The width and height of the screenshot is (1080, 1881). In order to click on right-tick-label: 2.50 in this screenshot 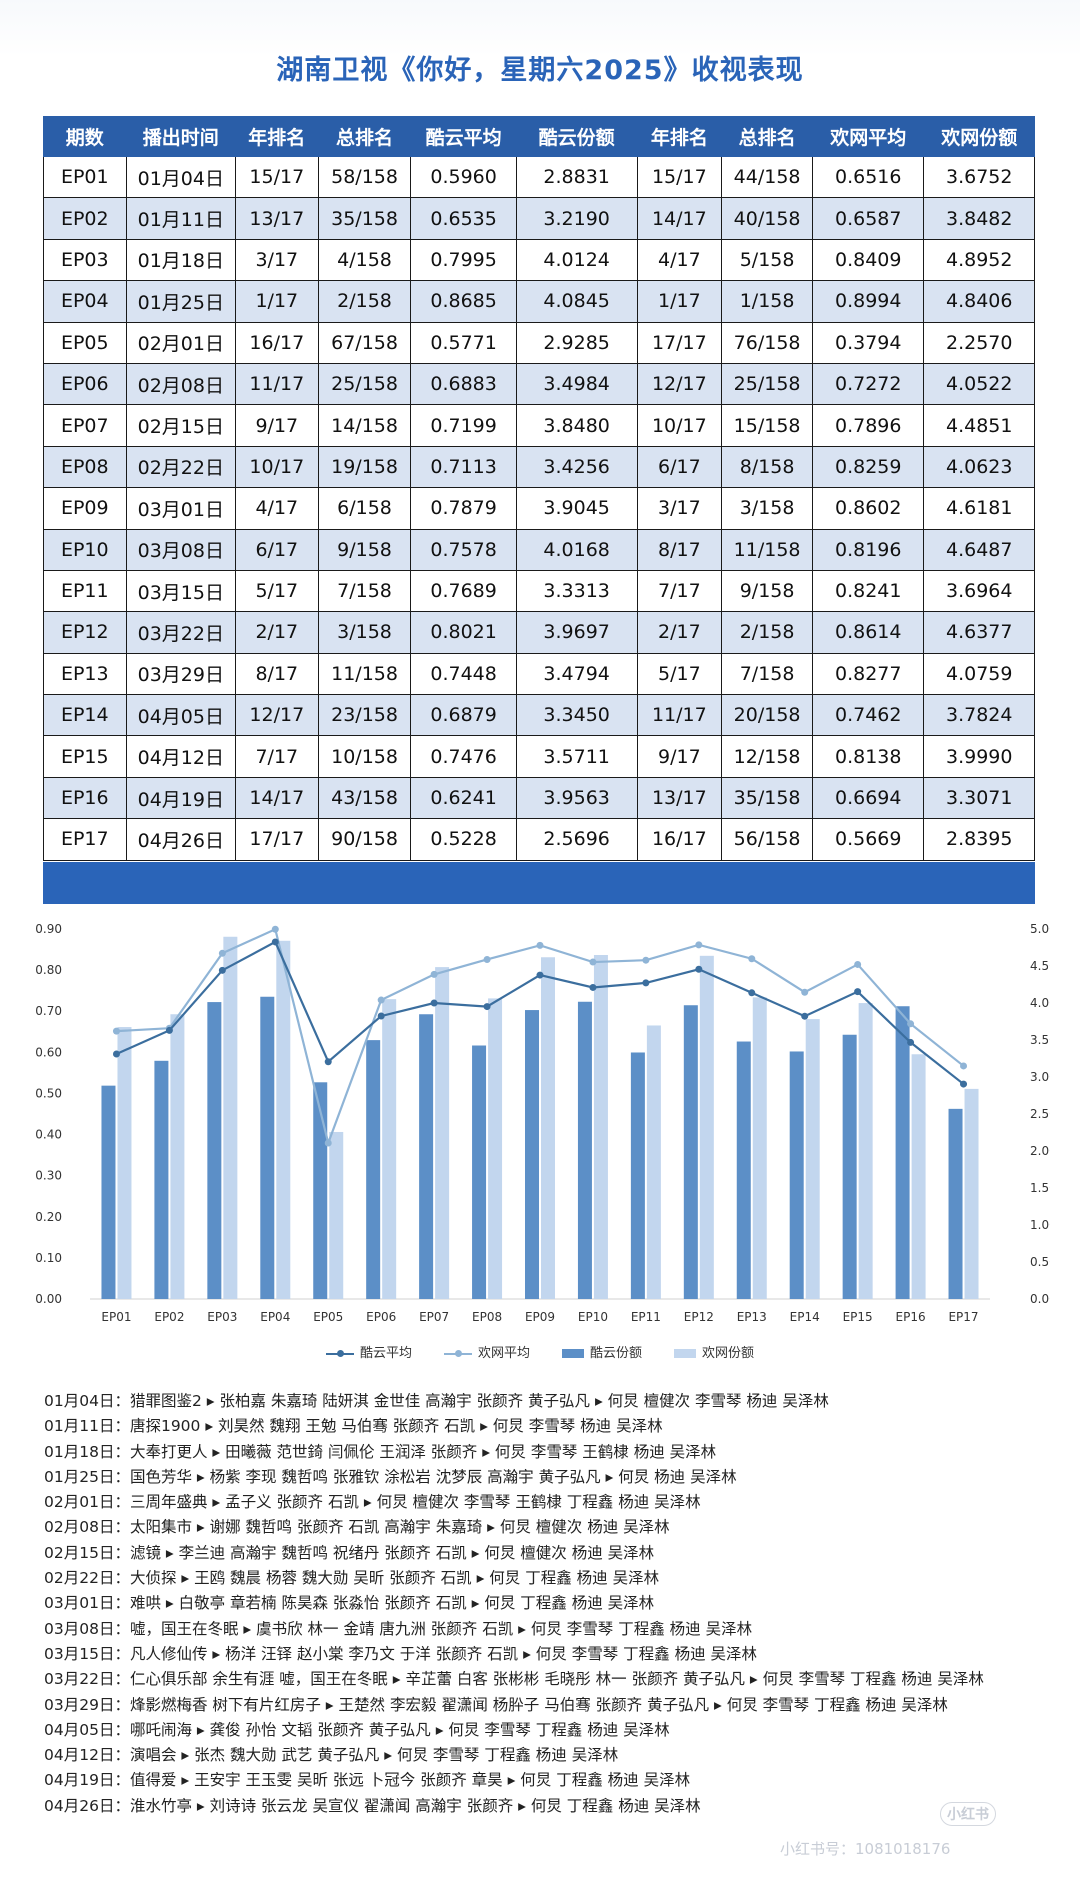, I will do `click(1040, 1114)`.